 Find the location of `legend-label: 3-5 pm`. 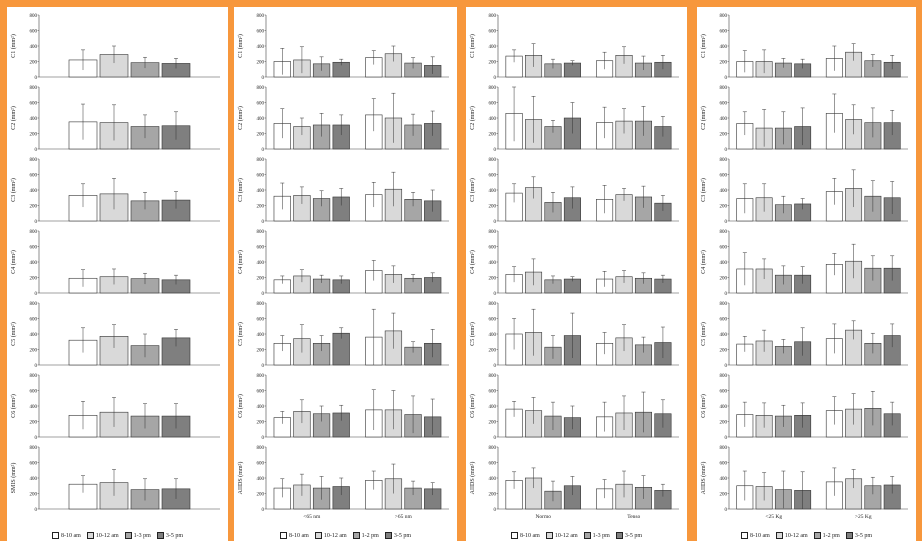

legend-label: 3-5 pm is located at coordinates (863, 535).